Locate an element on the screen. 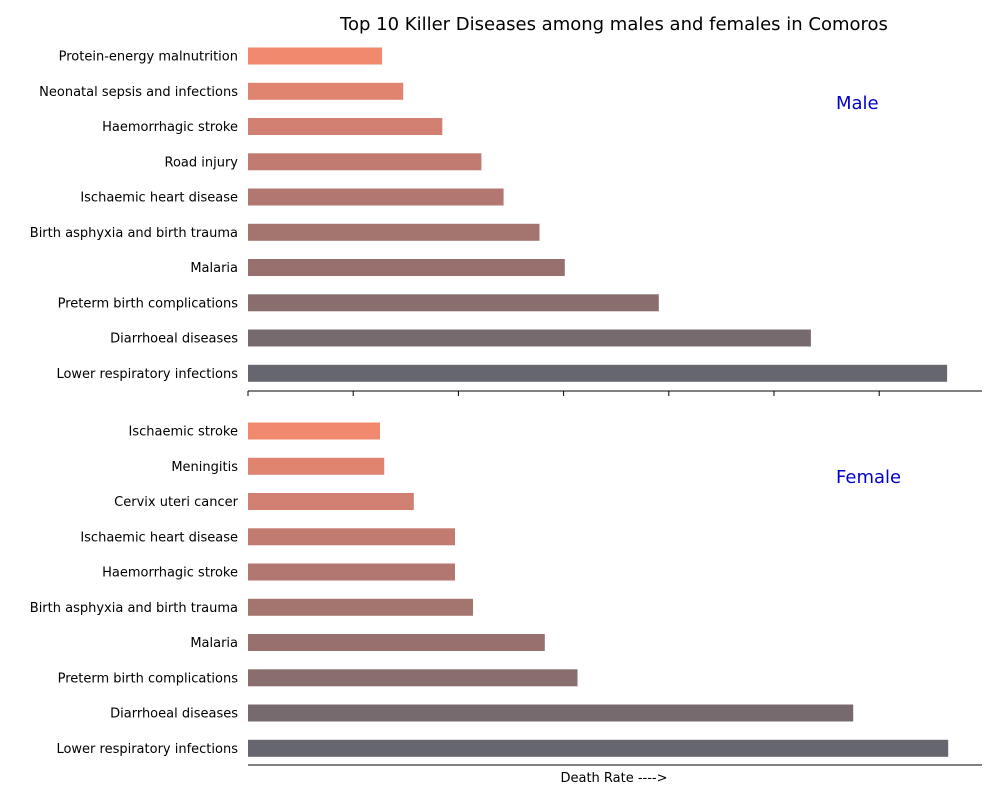  x-axis-label: Death Rate ----> is located at coordinates (613, 778).